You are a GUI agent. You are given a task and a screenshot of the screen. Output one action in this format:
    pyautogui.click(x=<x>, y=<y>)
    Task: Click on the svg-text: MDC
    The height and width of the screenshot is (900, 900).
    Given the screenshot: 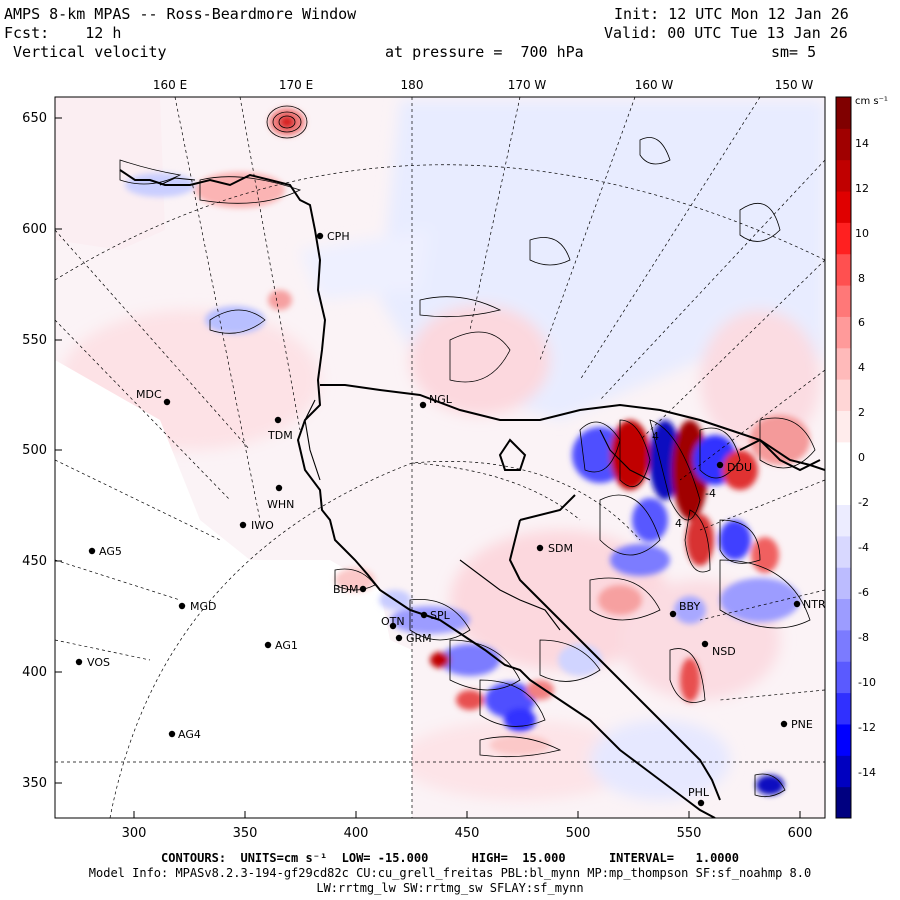 What is the action you would take?
    pyautogui.click(x=149, y=394)
    